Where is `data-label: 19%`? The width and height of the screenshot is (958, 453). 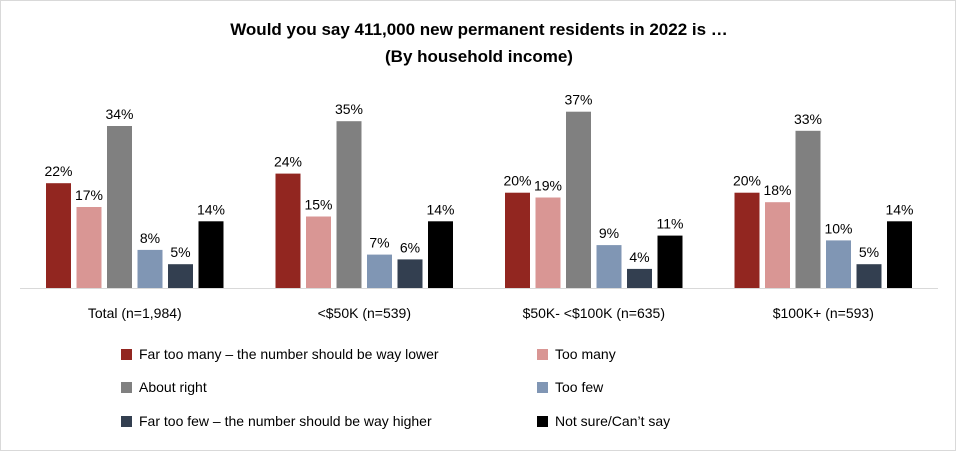
data-label: 19% is located at coordinates (548, 186).